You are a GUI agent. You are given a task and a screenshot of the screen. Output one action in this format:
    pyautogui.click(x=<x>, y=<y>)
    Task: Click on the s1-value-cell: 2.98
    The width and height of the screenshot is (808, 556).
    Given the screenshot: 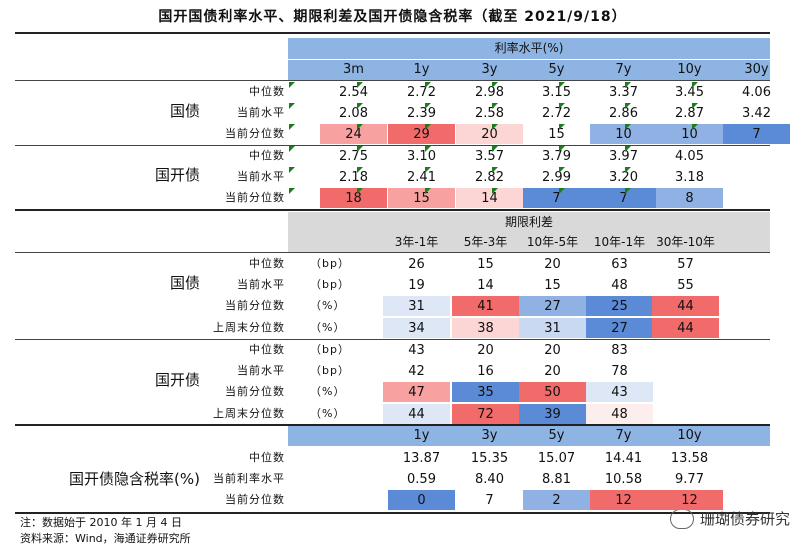 What is the action you would take?
    pyautogui.click(x=489, y=92)
    